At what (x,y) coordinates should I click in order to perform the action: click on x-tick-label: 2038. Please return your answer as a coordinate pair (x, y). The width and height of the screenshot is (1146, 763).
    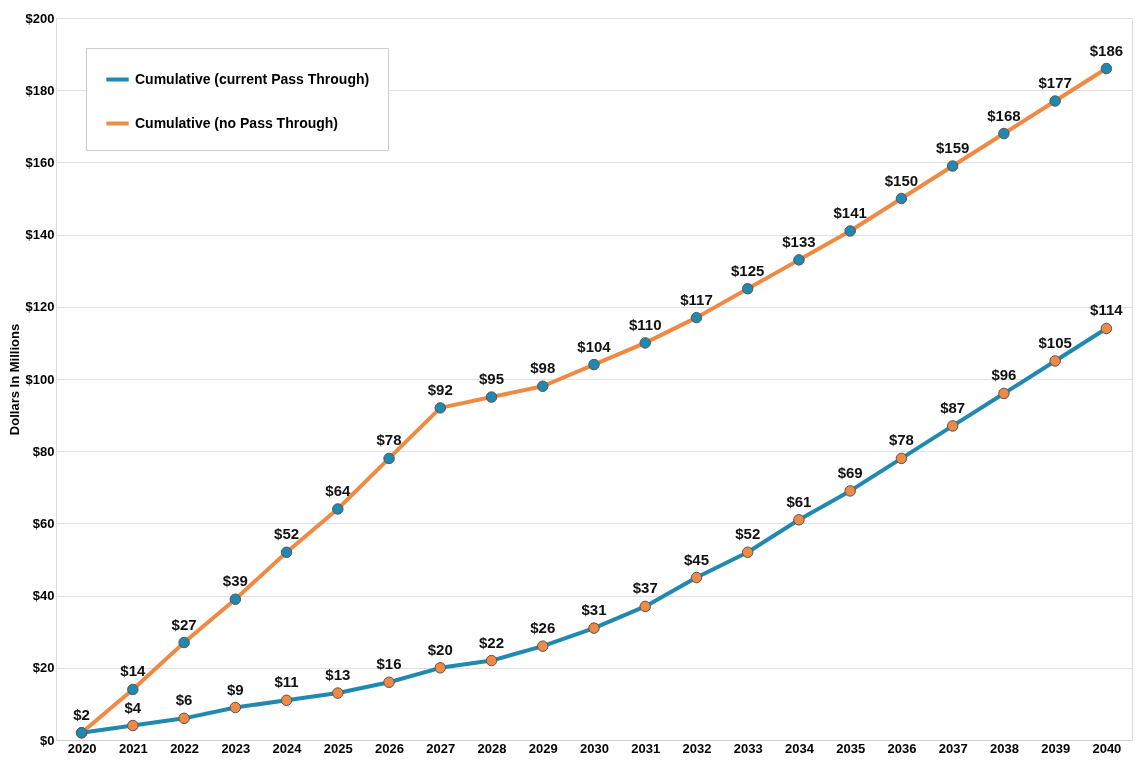
    Looking at the image, I should click on (1004, 748).